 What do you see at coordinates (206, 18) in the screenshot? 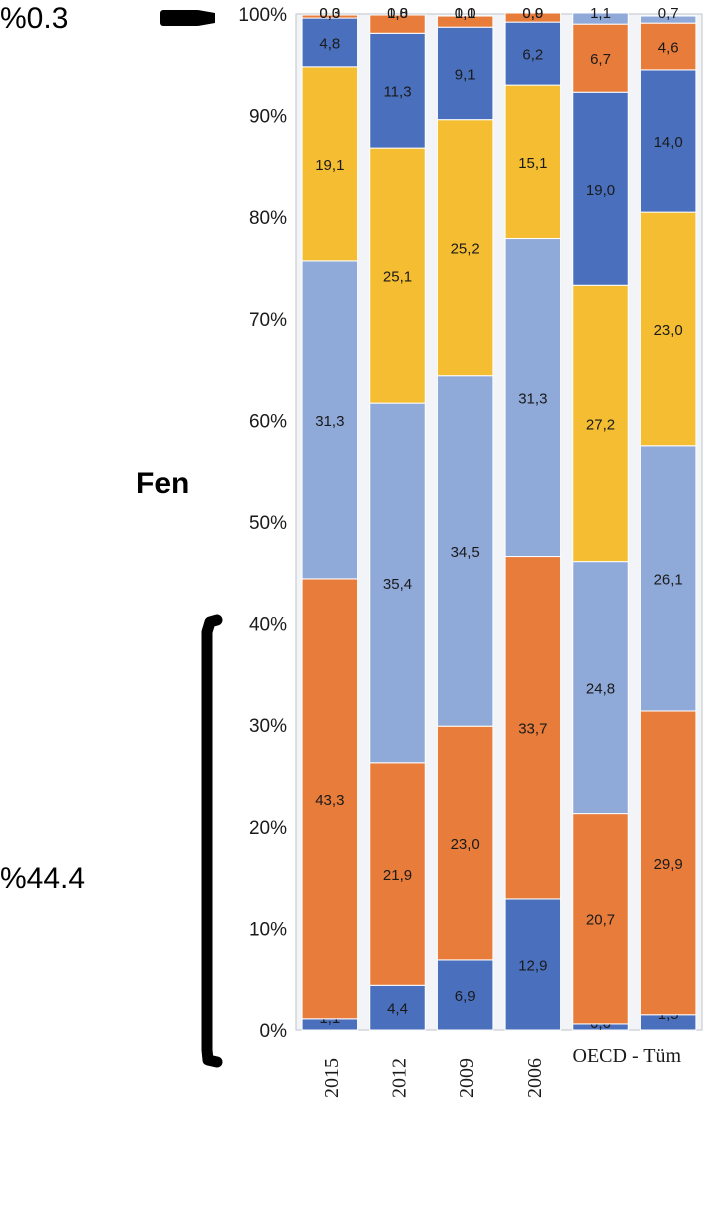
I see `top-marker-tip` at bounding box center [206, 18].